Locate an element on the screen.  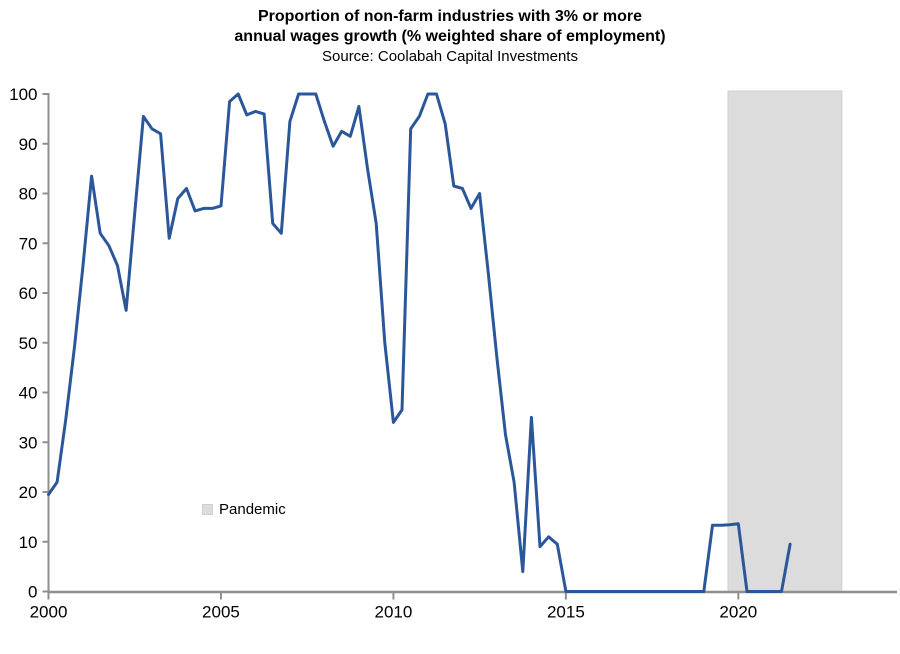
y-tick-label: 20 is located at coordinates (28, 492).